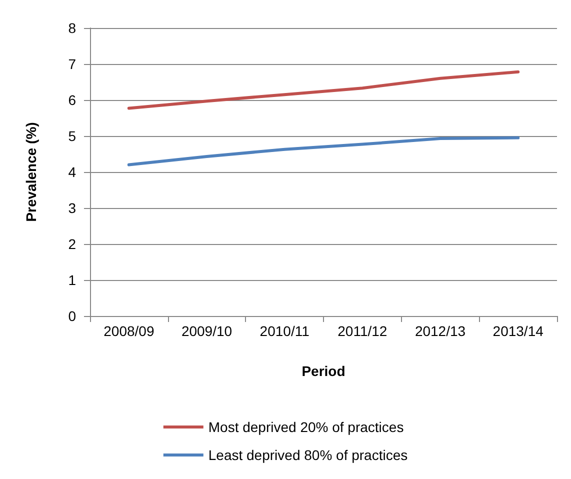 The image size is (571, 479). What do you see at coordinates (440, 331) in the screenshot?
I see `x-tick-label: 2012/13` at bounding box center [440, 331].